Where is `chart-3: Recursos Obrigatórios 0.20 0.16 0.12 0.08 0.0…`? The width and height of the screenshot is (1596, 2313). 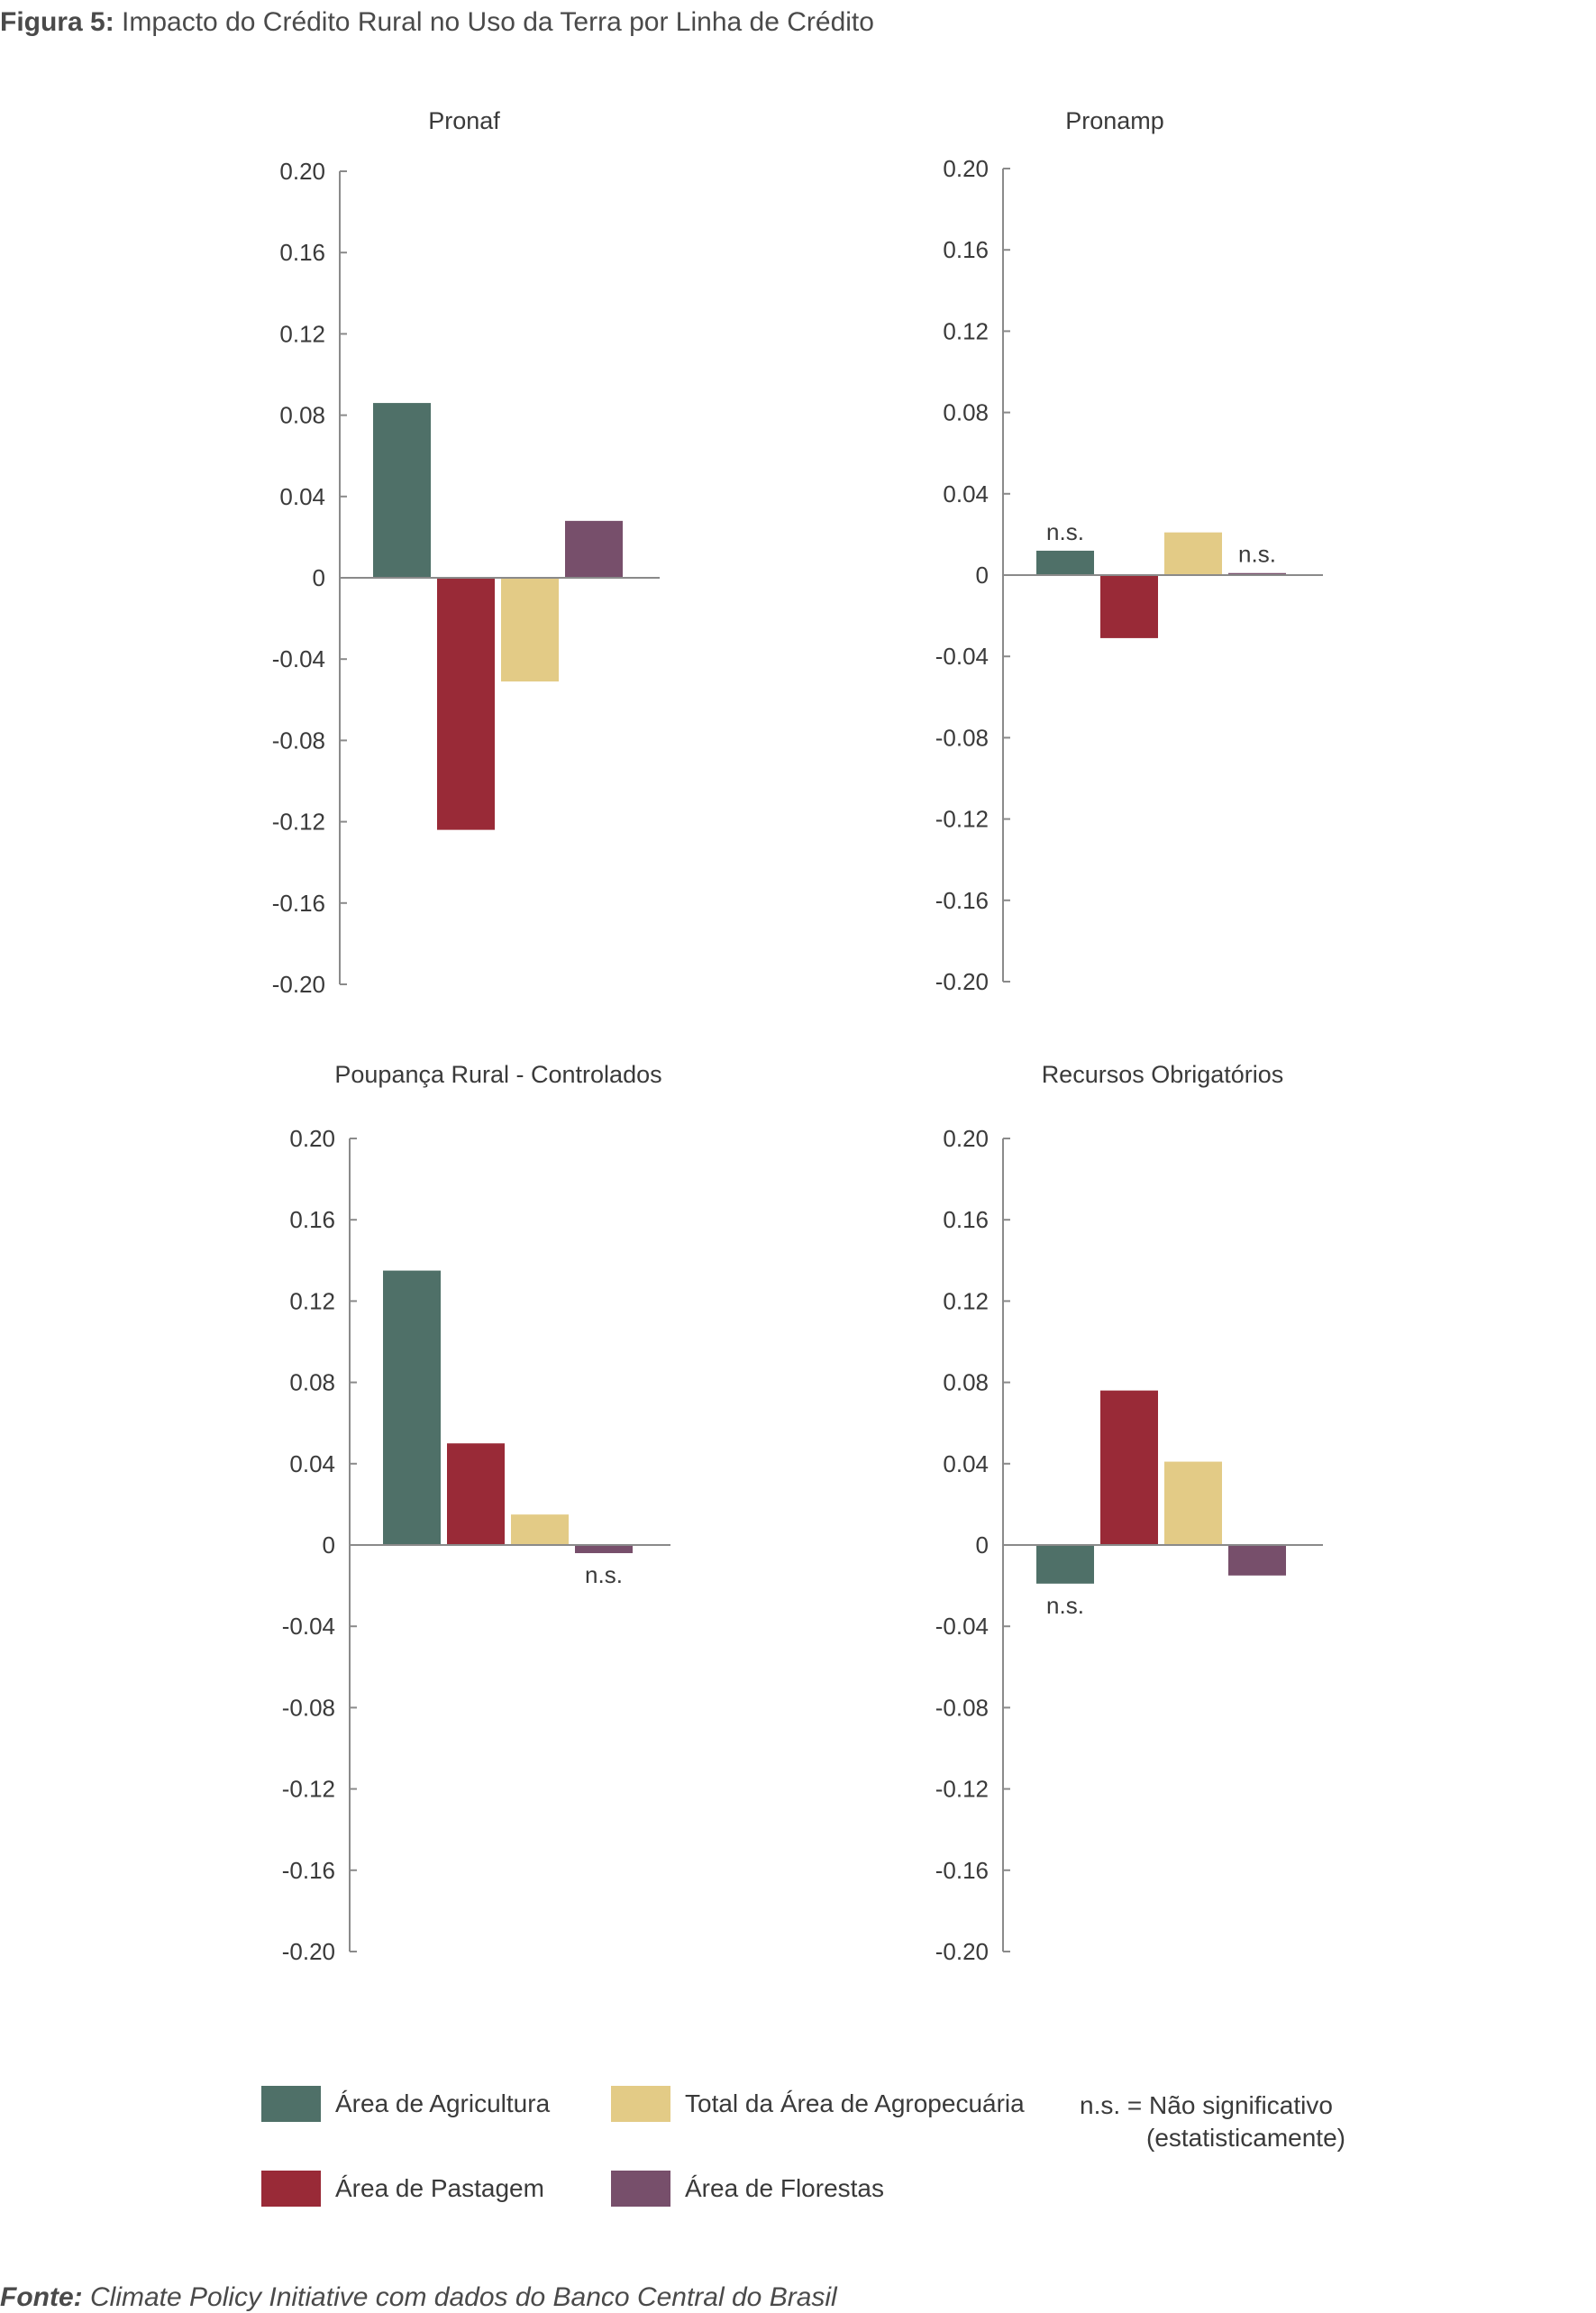 chart-3: Recursos Obrigatórios 0.20 0.16 0.12 0.08 0.0… is located at coordinates (1129, 1513).